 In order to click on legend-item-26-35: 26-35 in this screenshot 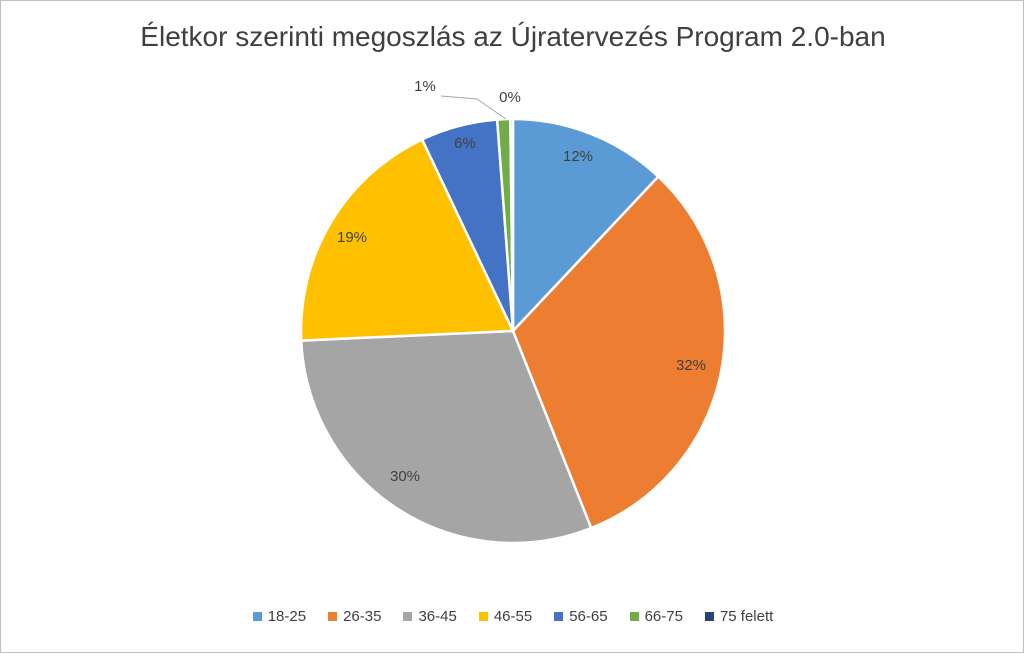, I will do `click(354, 616)`.